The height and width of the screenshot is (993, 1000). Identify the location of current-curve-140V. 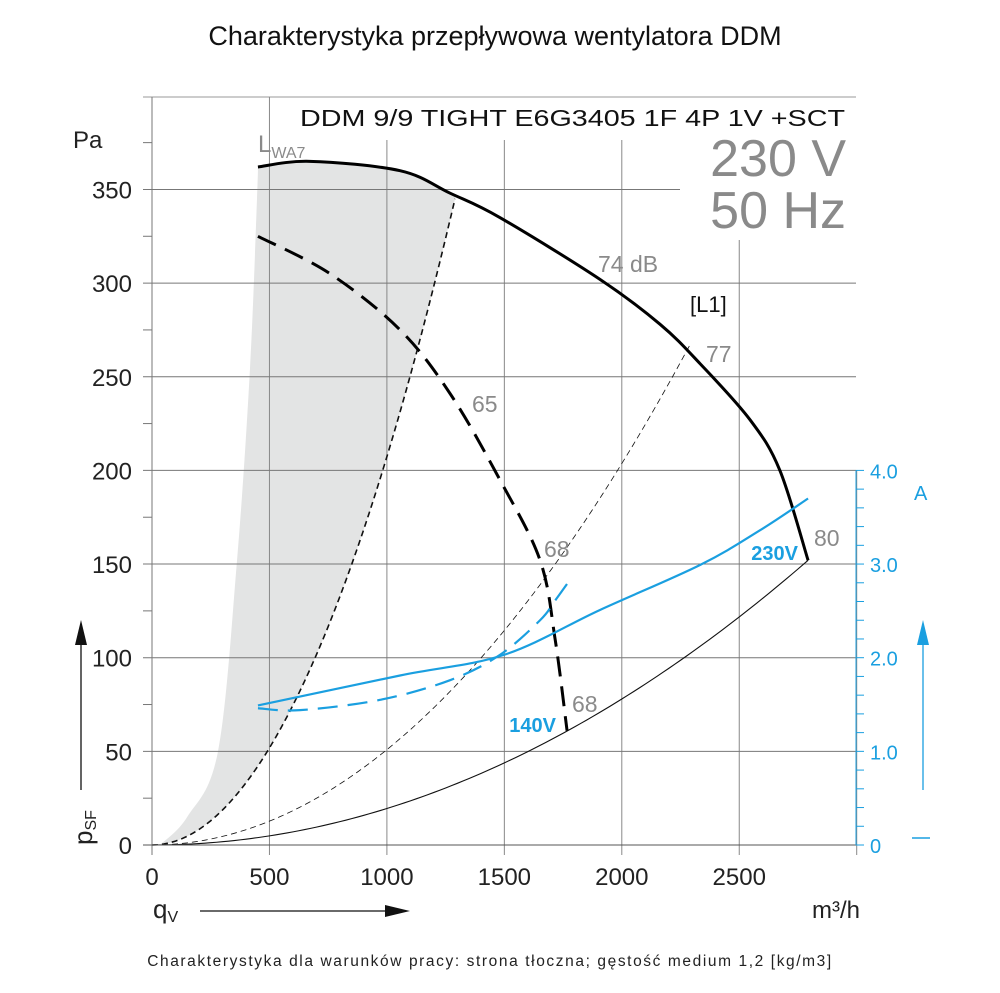
(414, 645).